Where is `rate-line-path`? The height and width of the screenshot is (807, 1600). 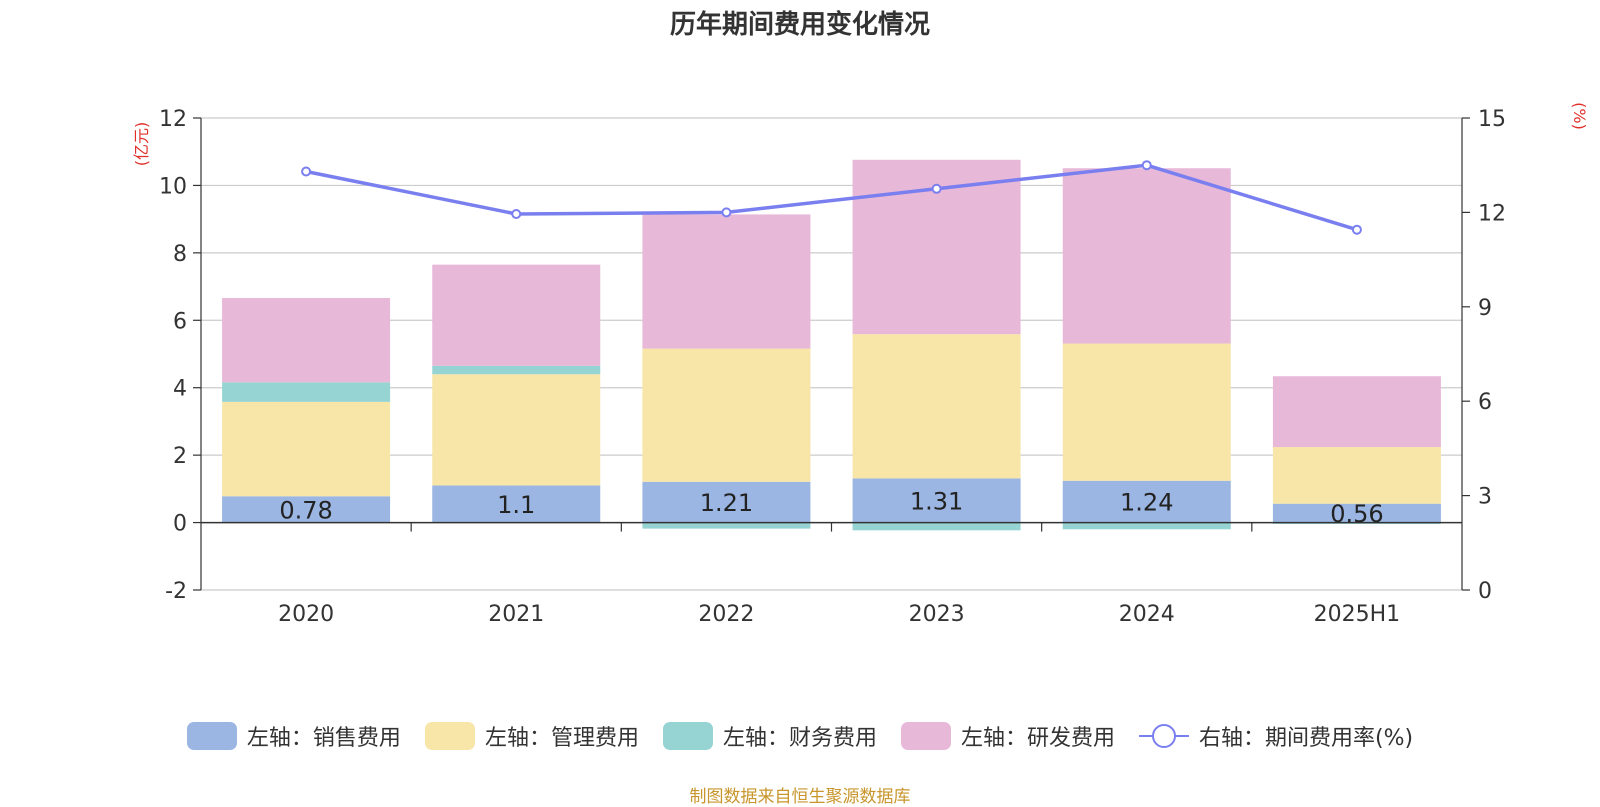
rate-line-path is located at coordinates (831, 197).